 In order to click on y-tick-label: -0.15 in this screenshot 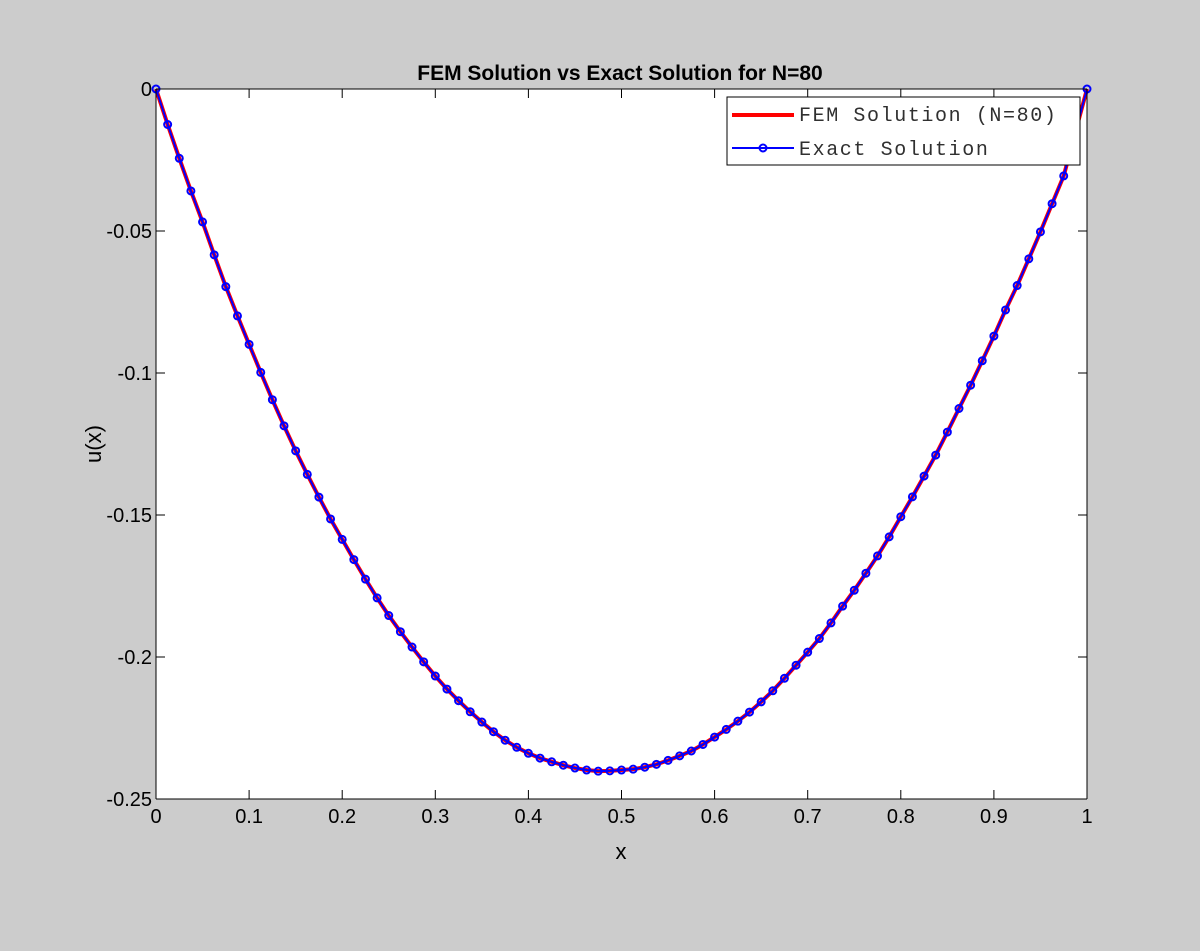, I will do `click(129, 516)`.